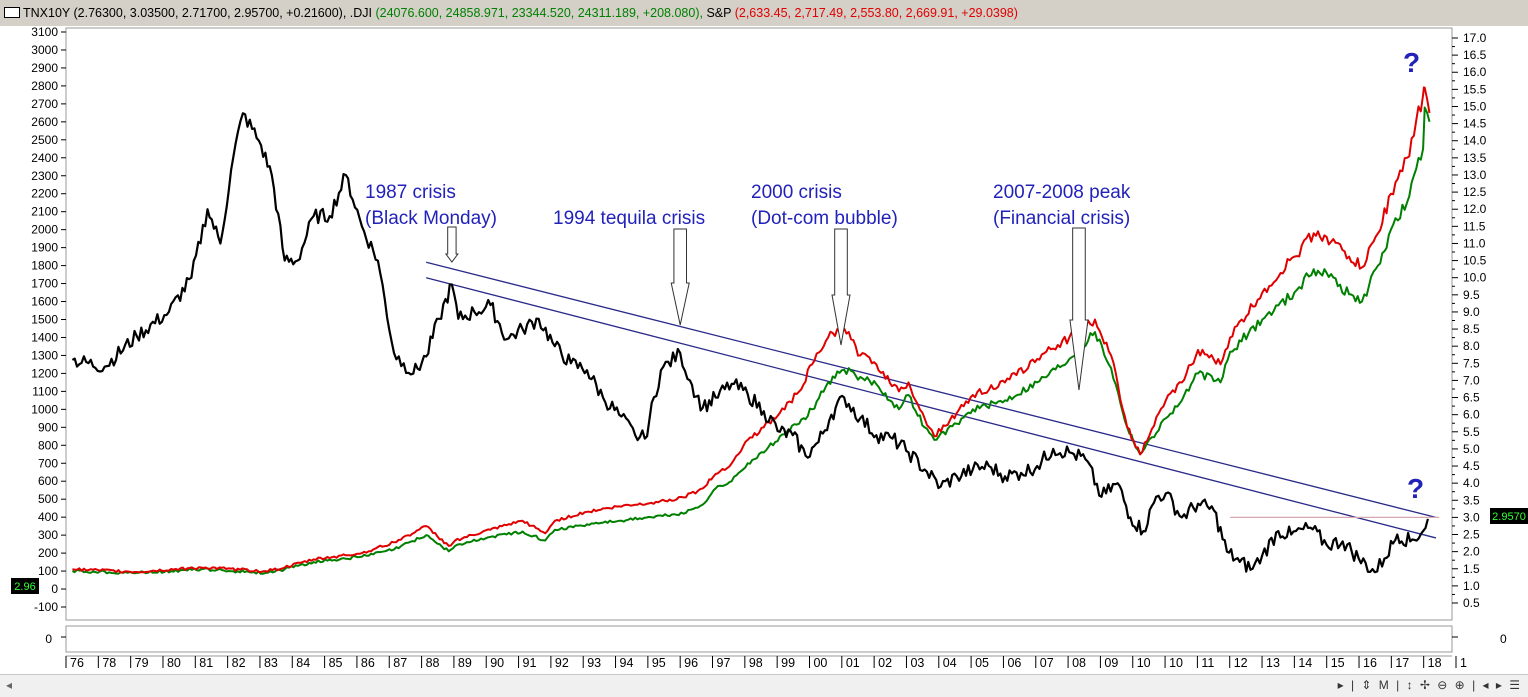 The width and height of the screenshot is (1528, 697). What do you see at coordinates (1471, 415) in the screenshot?
I see `right-tick-label: 6.0` at bounding box center [1471, 415].